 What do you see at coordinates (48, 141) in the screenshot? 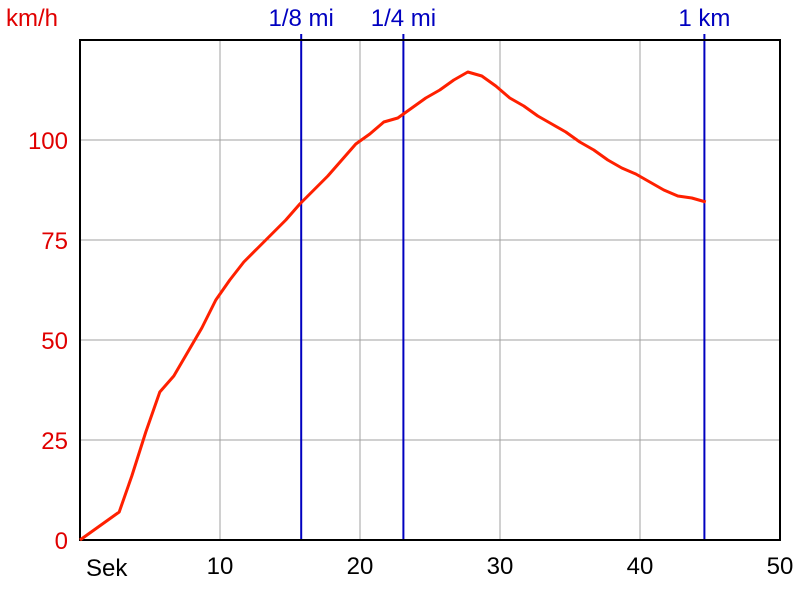
I see `y-tick-label: 100` at bounding box center [48, 141].